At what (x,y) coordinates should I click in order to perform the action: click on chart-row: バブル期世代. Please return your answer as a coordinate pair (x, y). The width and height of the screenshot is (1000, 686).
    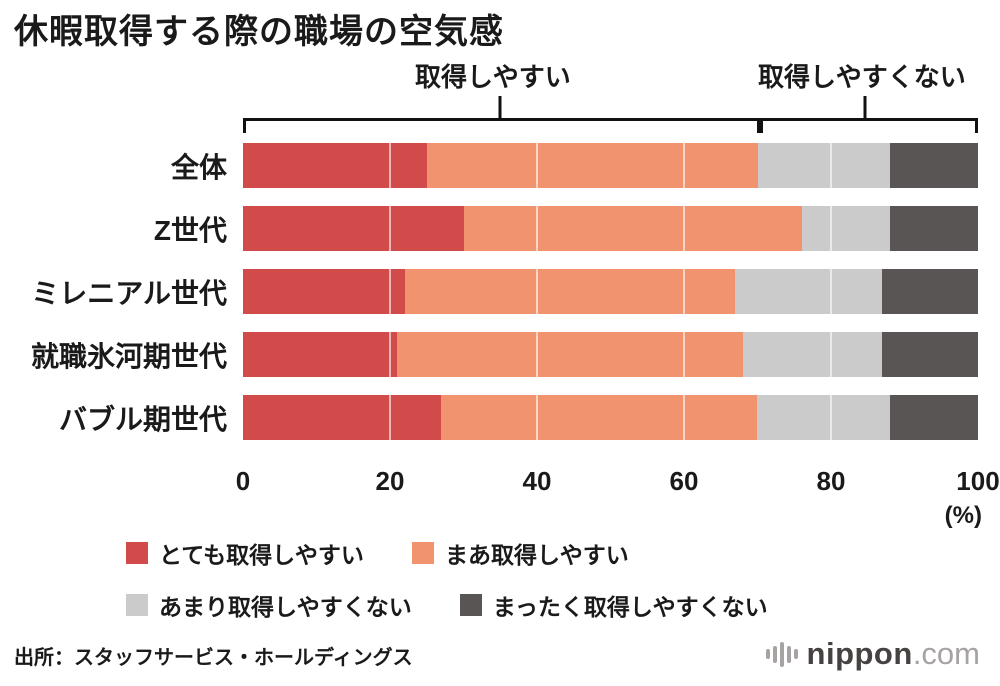
    Looking at the image, I should click on (497, 417).